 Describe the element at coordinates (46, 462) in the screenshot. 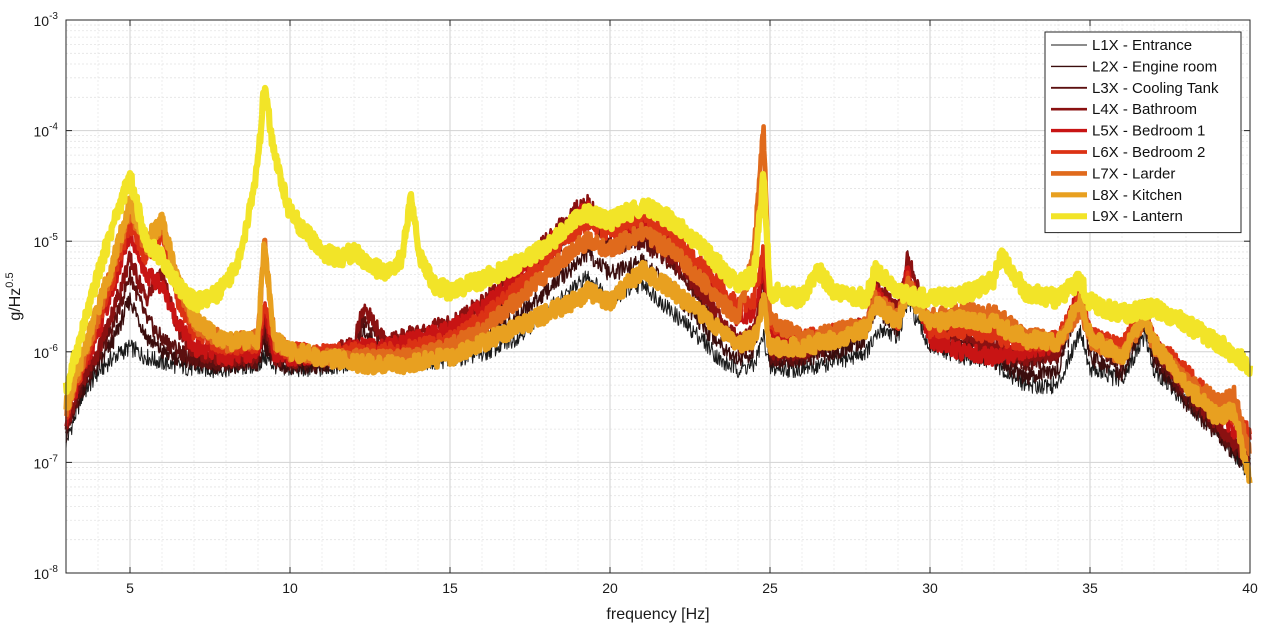

I see `y-tick-label: 10⁻⁷` at that location.